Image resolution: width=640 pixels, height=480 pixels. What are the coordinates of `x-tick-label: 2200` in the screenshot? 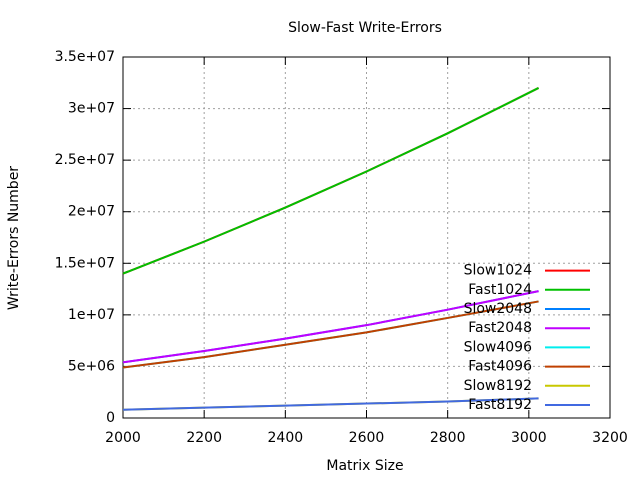 It's located at (204, 438).